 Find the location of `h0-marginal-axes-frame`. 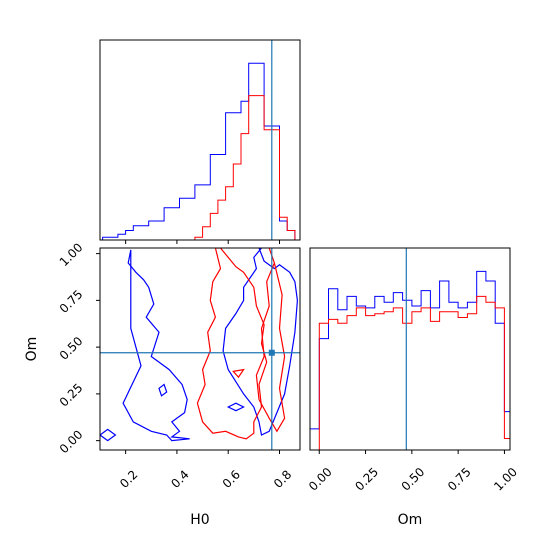

h0-marginal-axes-frame is located at coordinates (200, 140).